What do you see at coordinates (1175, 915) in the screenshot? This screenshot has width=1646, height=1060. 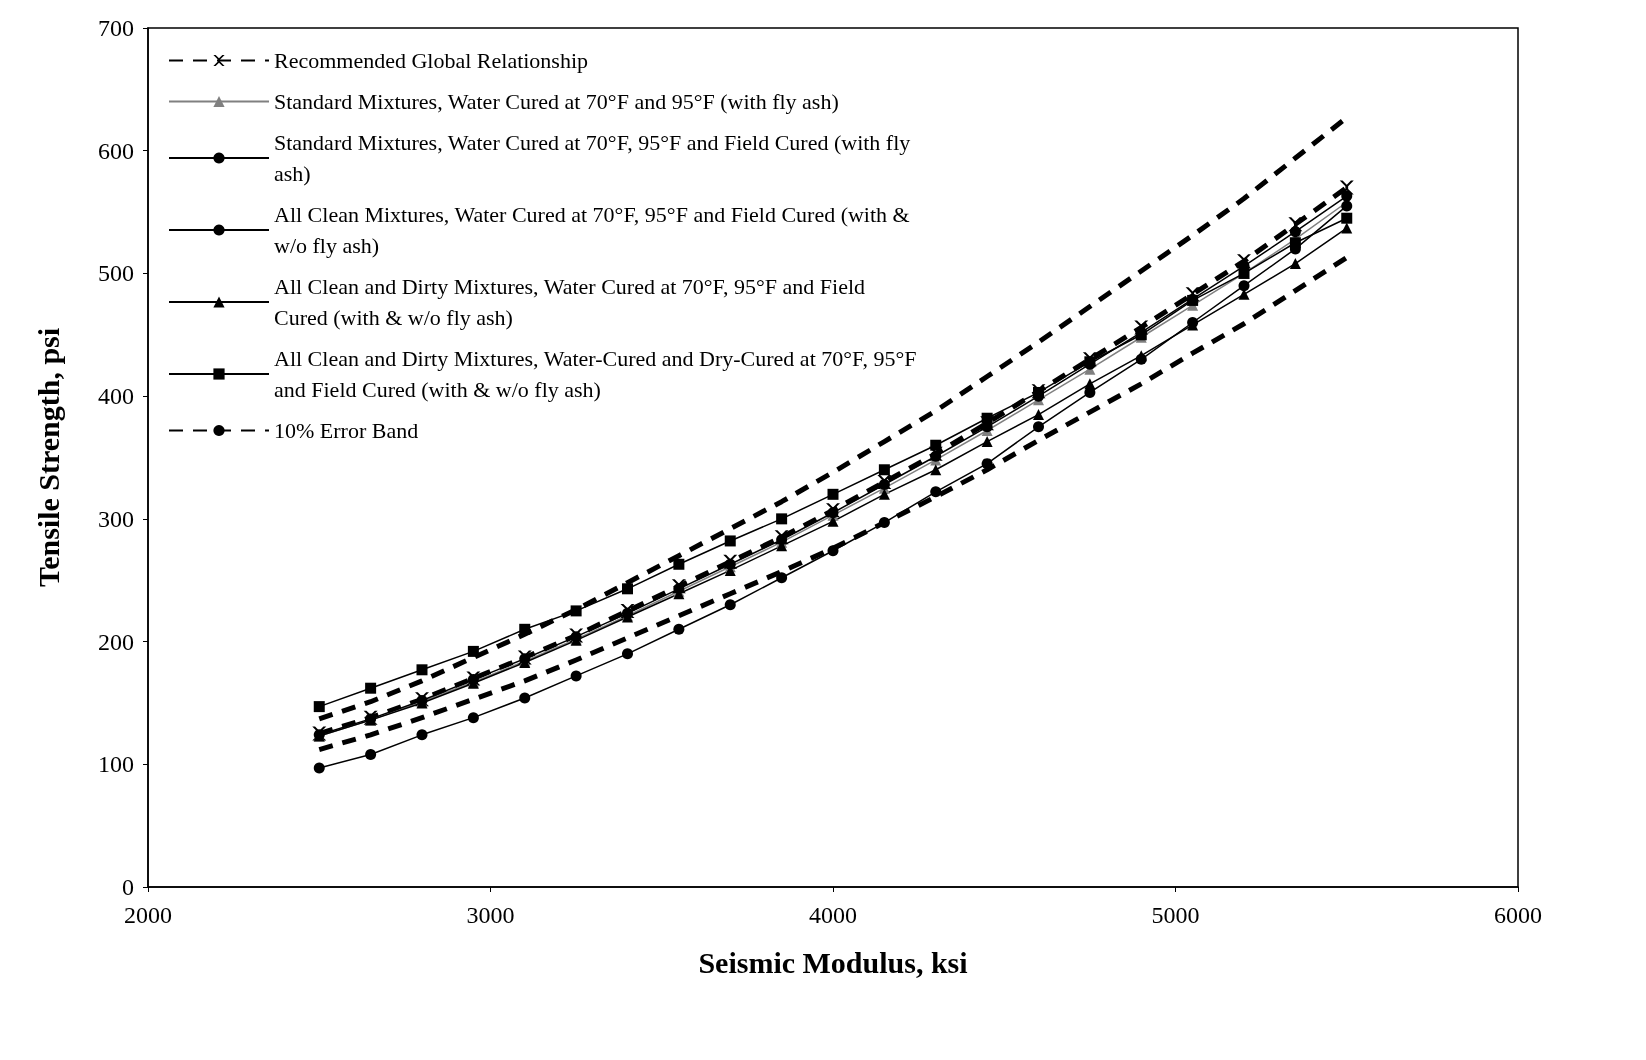 I see `x-tick-label: 5000` at bounding box center [1175, 915].